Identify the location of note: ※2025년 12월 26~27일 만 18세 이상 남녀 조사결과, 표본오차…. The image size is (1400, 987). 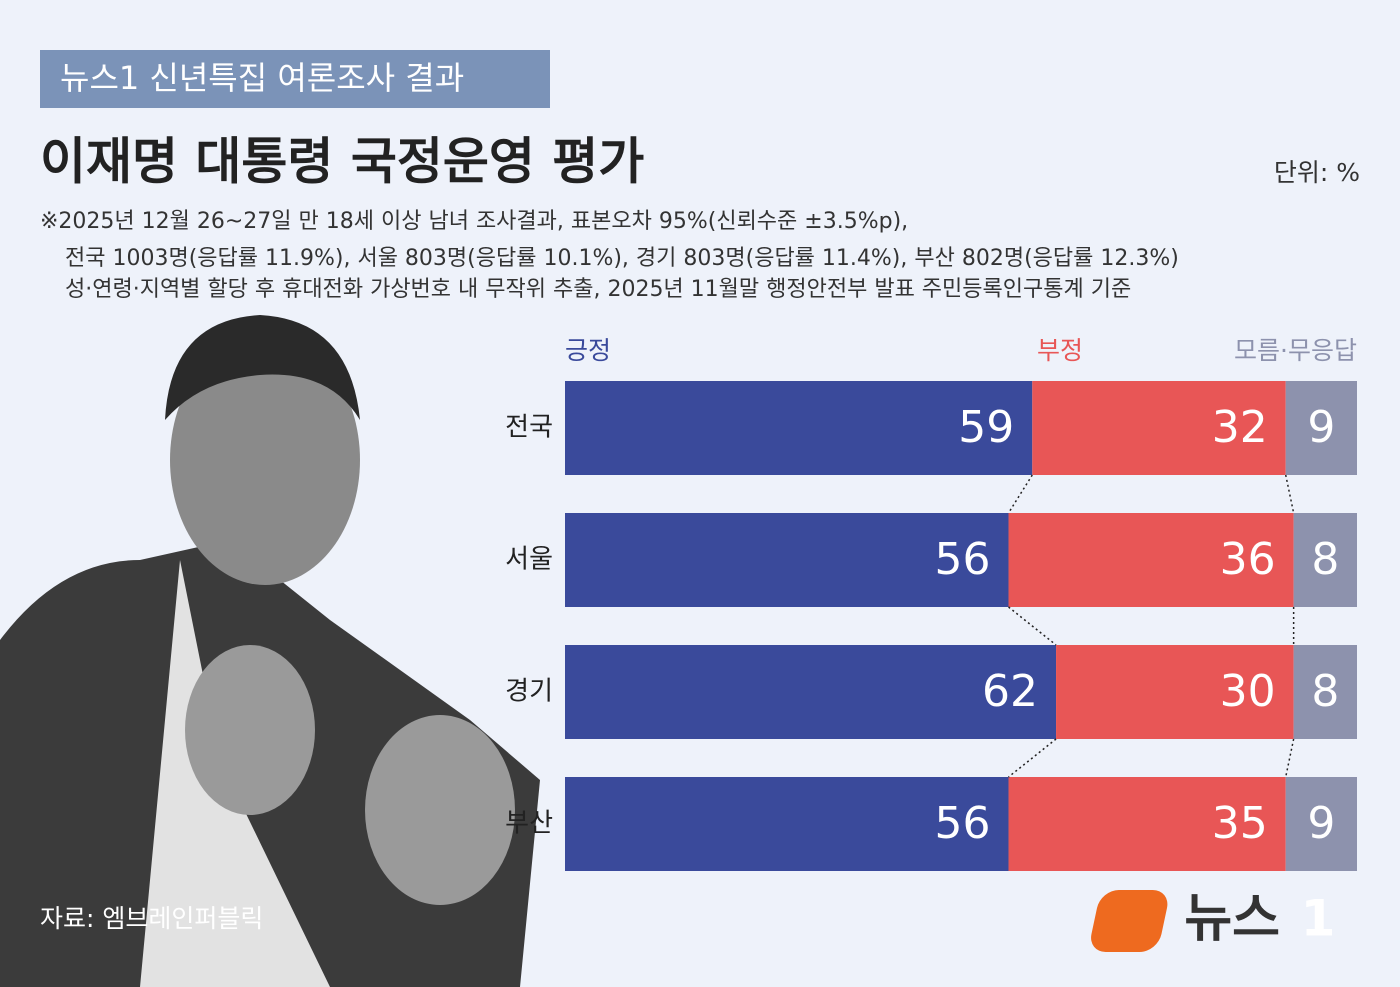
(474, 221).